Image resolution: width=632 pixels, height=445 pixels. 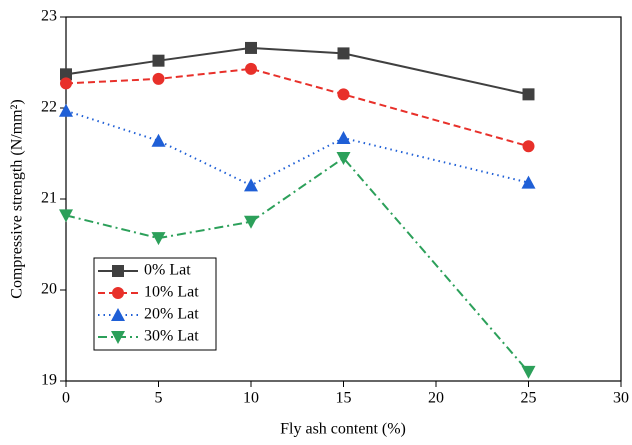 I want to click on x-tick-label: 20, so click(x=436, y=398).